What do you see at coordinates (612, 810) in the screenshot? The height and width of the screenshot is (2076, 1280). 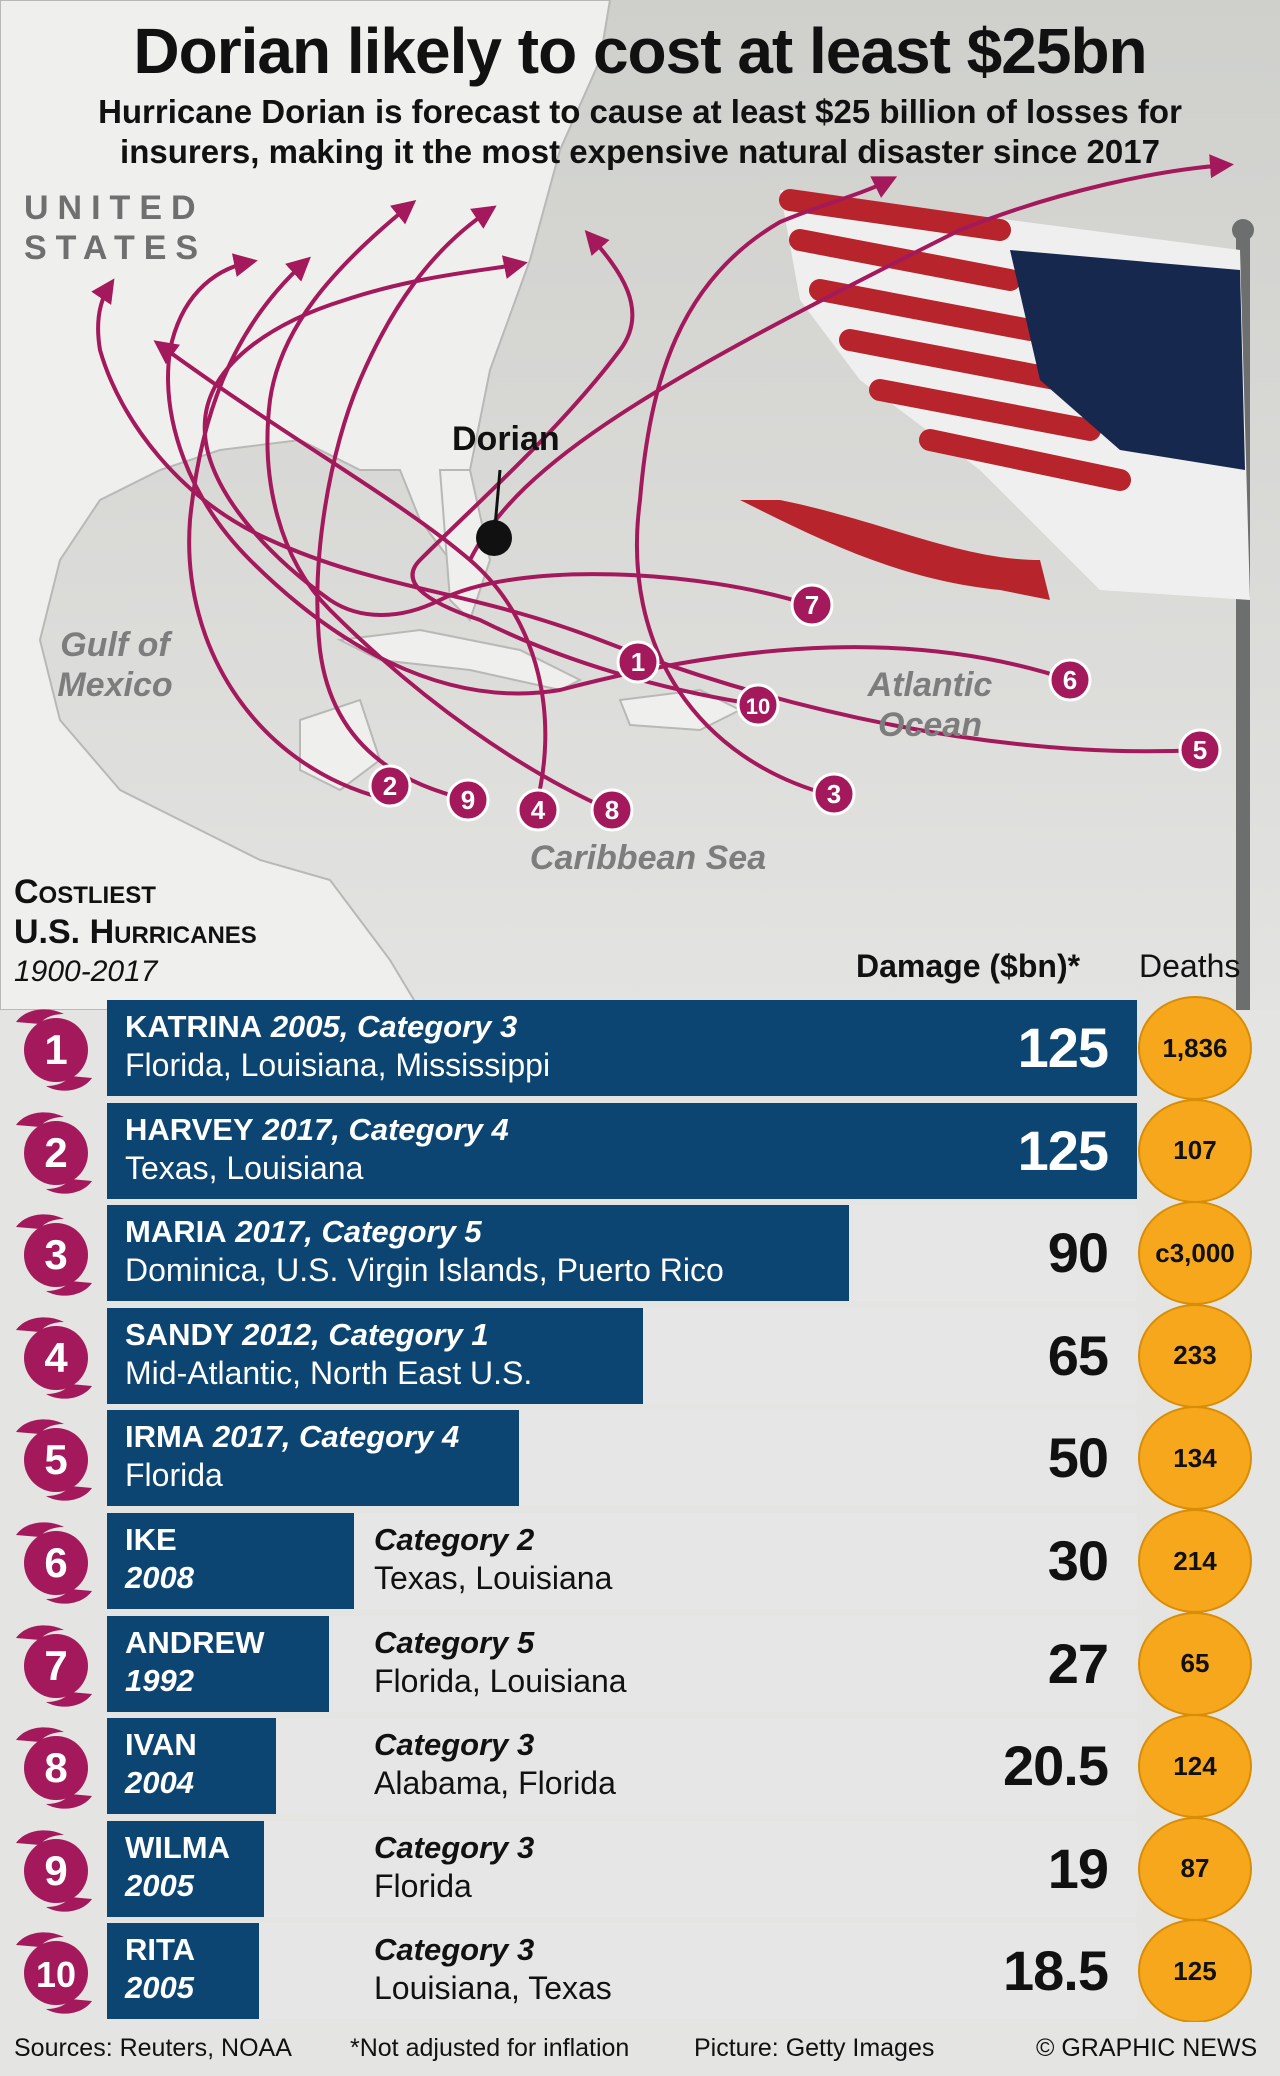 I see `track-number-8: 8` at bounding box center [612, 810].